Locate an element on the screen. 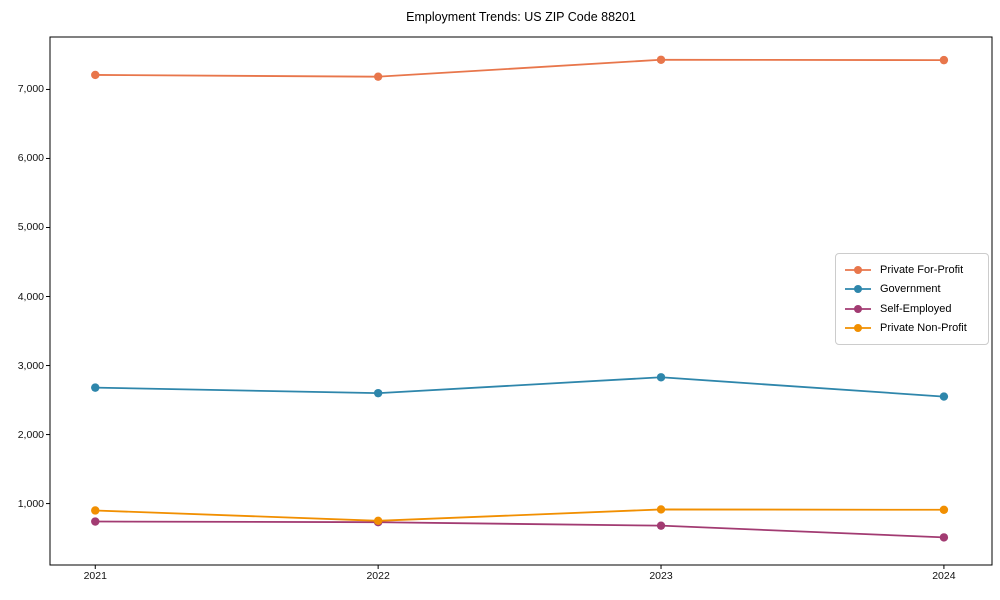 Image resolution: width=1000 pixels, height=600 pixels. x-axis-tick-label: 2022 is located at coordinates (378, 576).